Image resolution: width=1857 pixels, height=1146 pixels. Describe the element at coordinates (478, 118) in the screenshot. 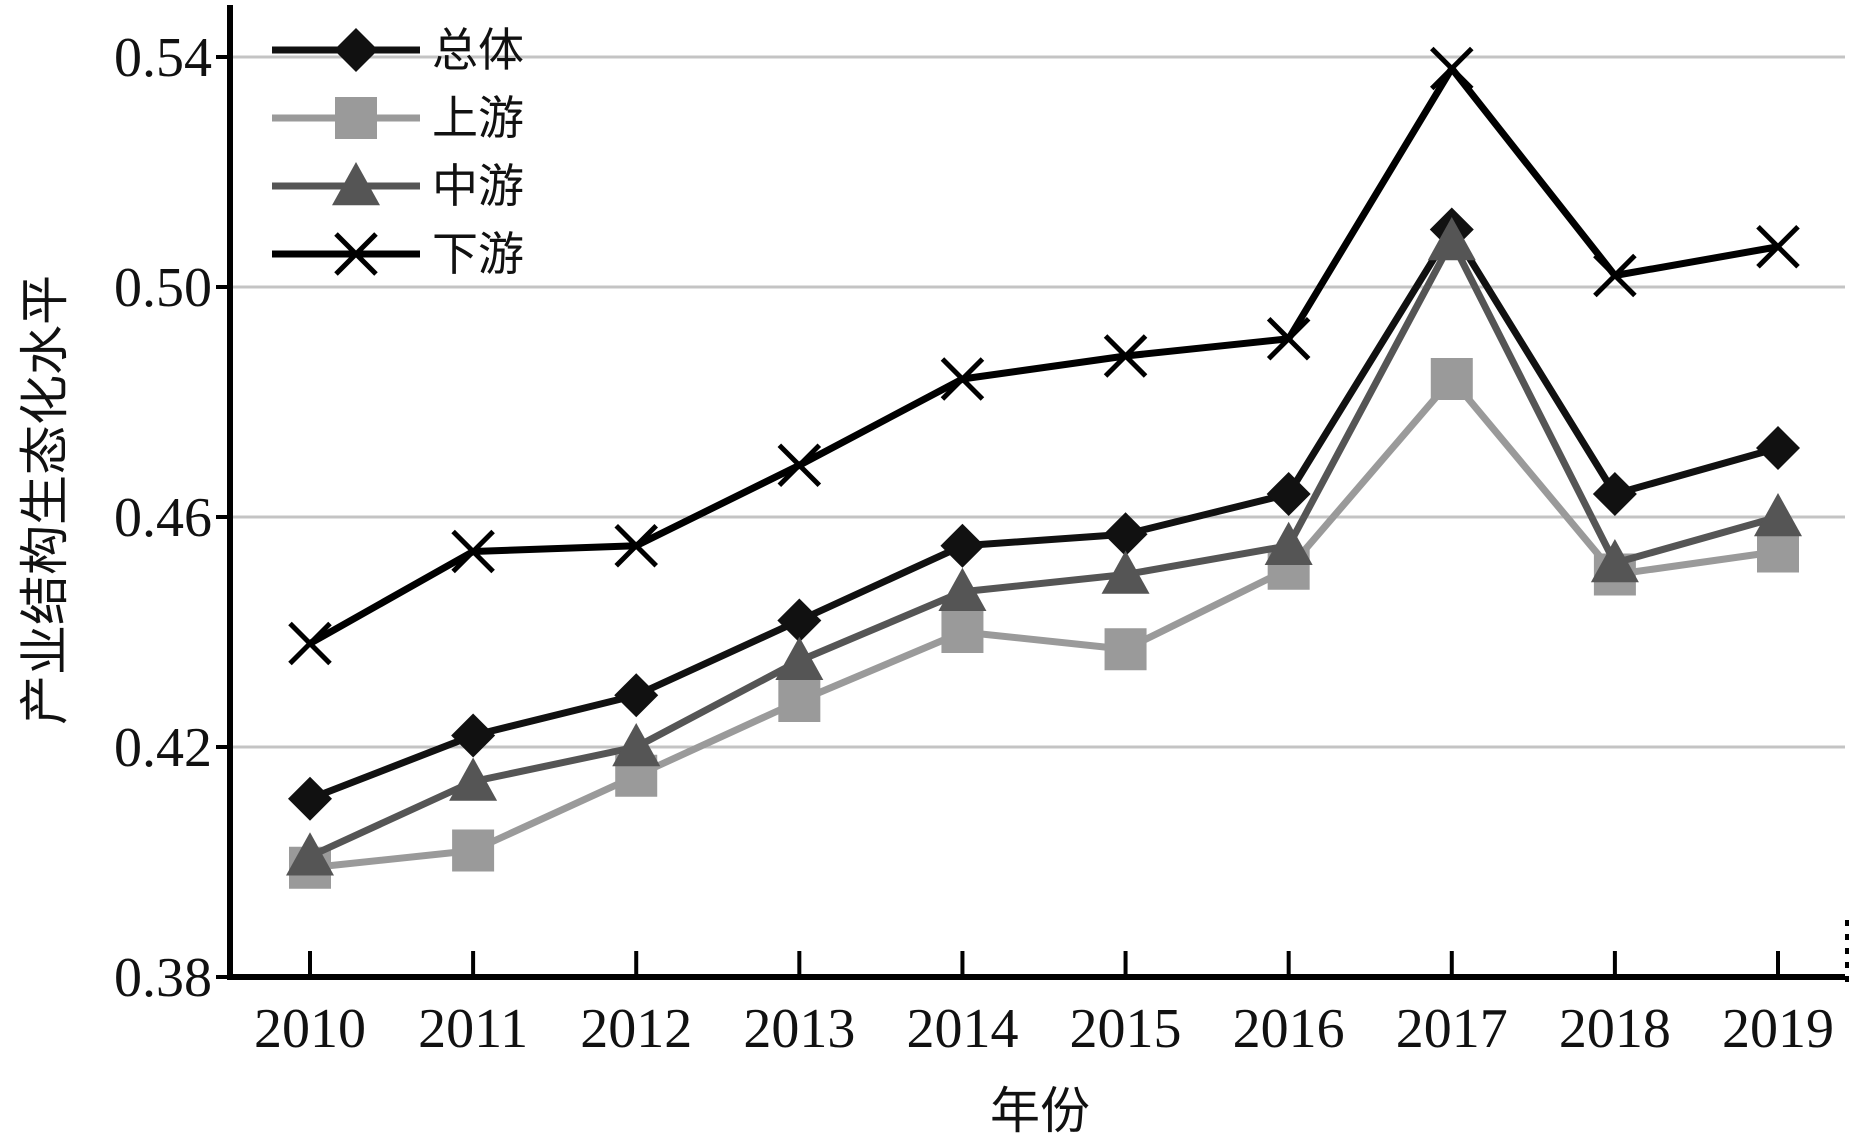

I see `legend-label: 上游` at that location.